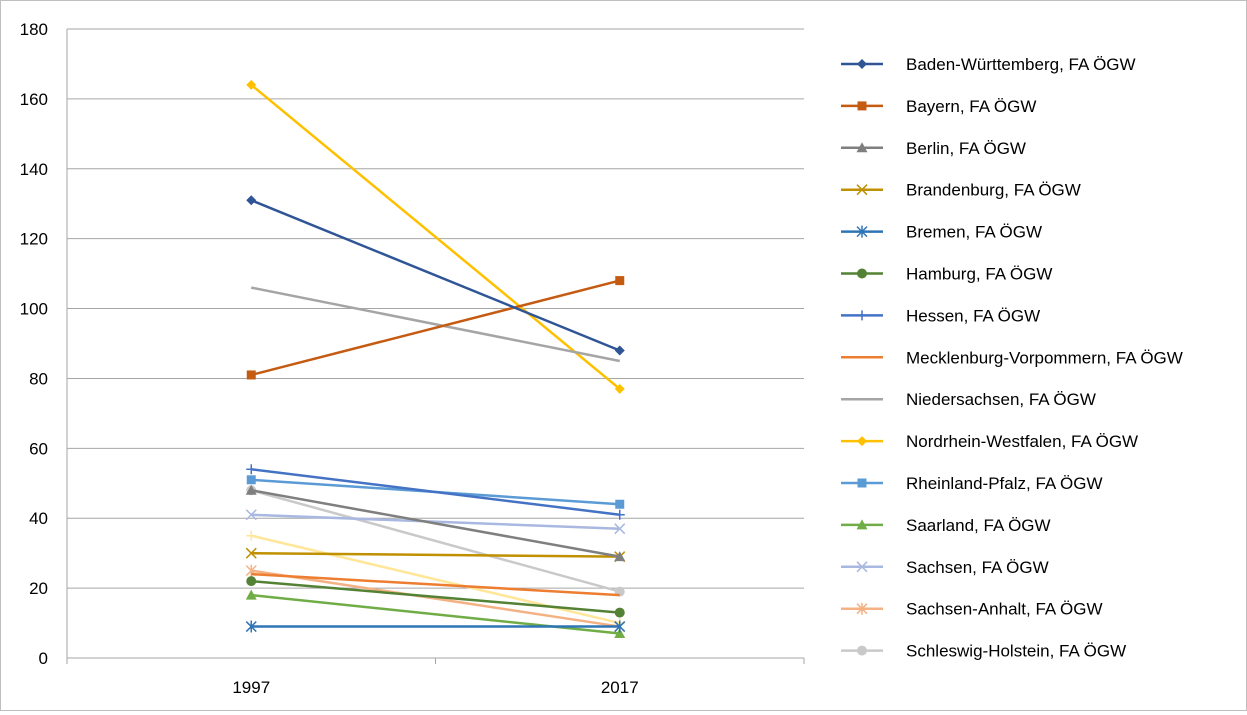 Image resolution: width=1247 pixels, height=715 pixels. What do you see at coordinates (38, 588) in the screenshot?
I see `y-tick-label: 20` at bounding box center [38, 588].